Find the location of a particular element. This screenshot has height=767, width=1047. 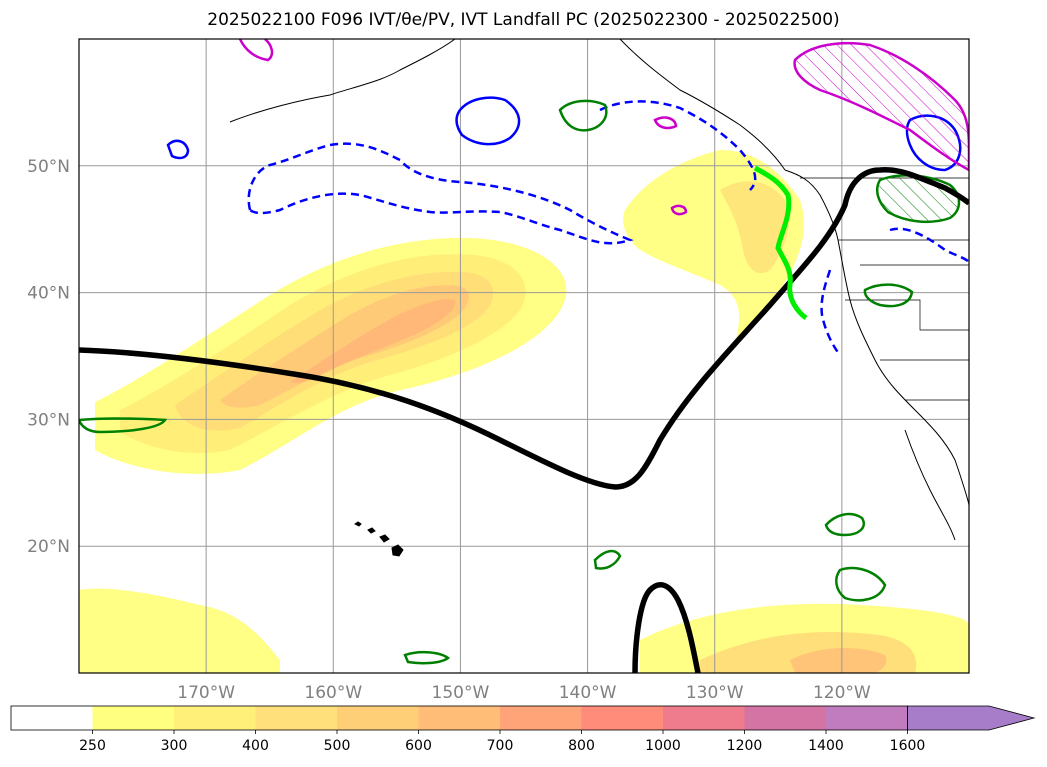

us-state-borders is located at coordinates (884, 289).